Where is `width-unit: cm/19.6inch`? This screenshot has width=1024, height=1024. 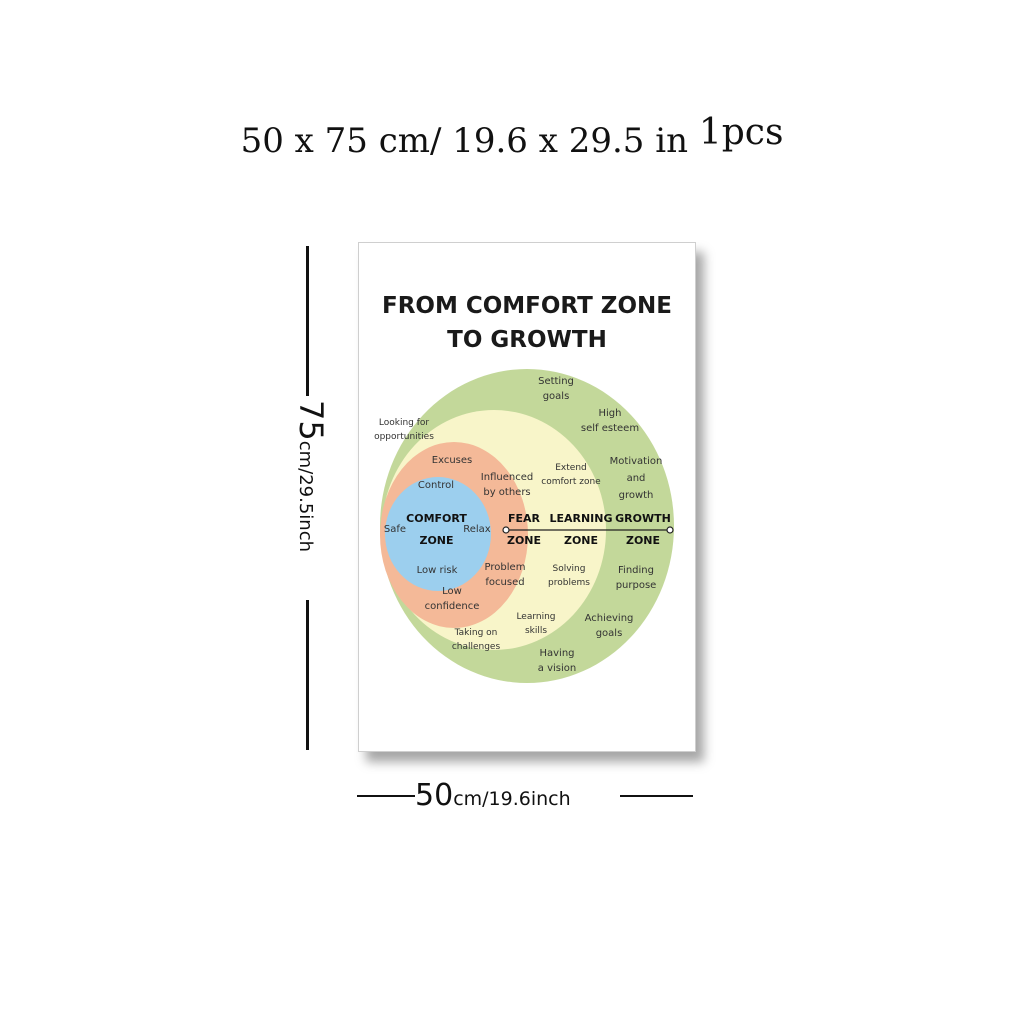 width-unit: cm/19.6inch is located at coordinates (512, 799).